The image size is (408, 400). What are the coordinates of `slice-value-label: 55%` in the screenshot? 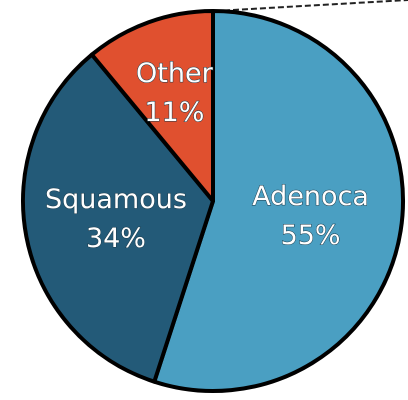 It's located at (311, 235).